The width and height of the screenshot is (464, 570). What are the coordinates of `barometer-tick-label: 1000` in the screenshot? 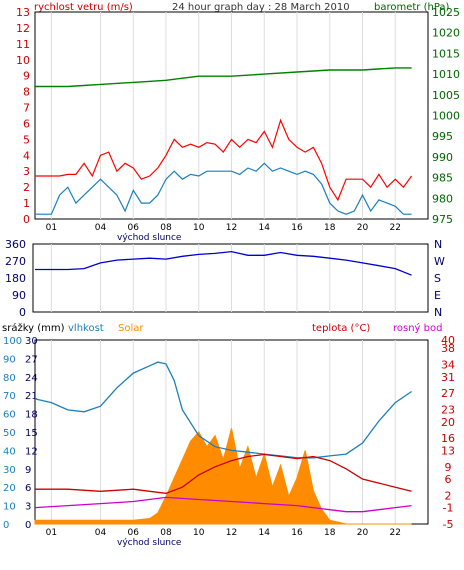 It's located at (446, 116).